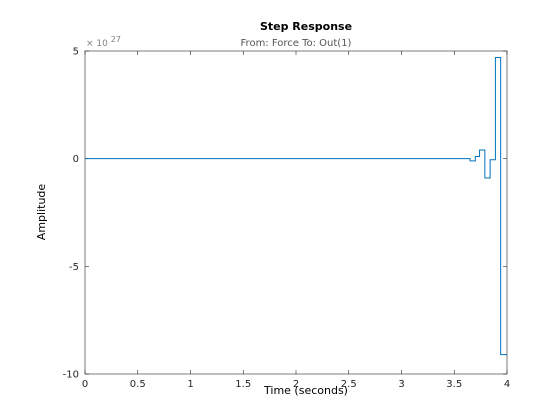 The width and height of the screenshot is (560, 420). Describe the element at coordinates (85, 384) in the screenshot. I see `x-tick-label: 0` at that location.